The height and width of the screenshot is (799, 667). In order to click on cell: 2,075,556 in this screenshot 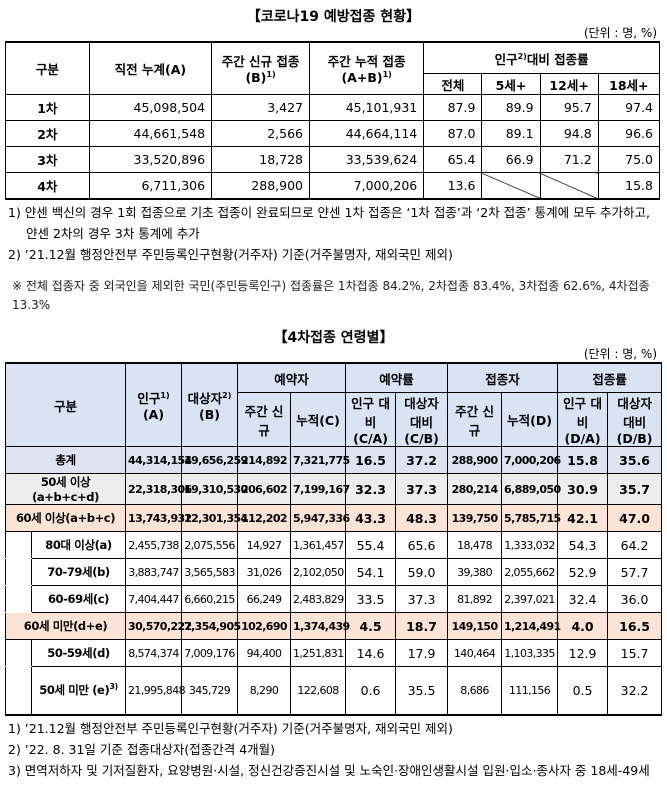, I will do `click(210, 545)`.